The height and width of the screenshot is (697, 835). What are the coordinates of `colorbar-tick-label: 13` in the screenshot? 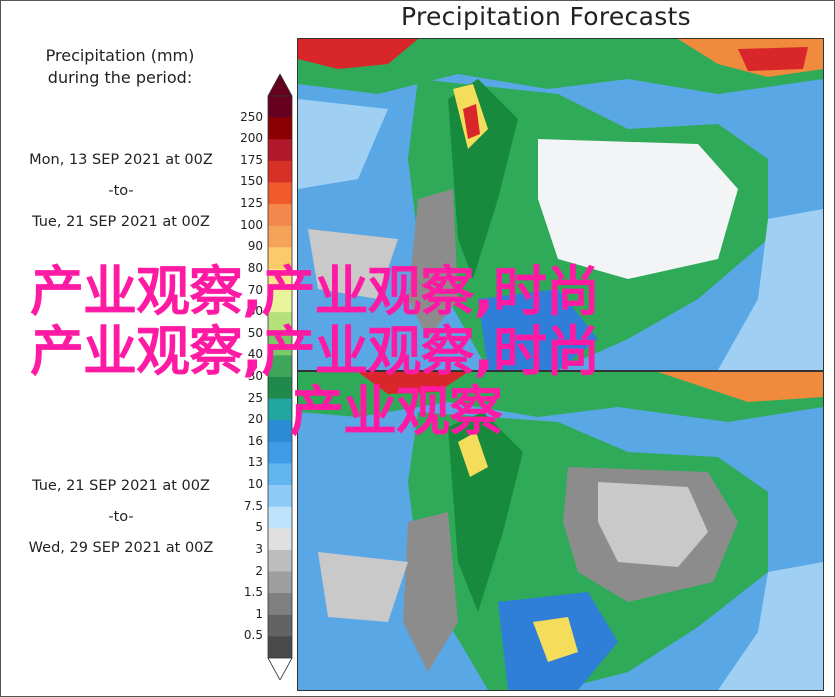 It's located at (255, 462).